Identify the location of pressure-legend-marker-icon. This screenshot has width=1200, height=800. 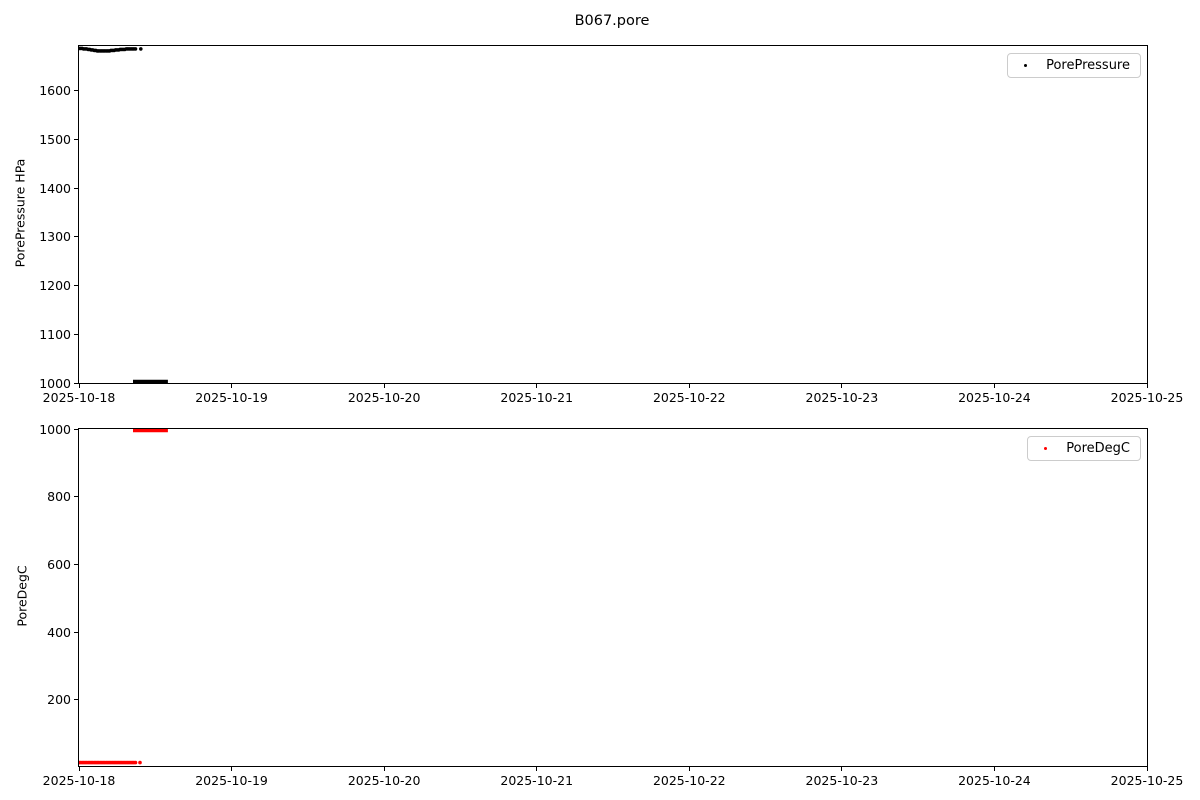
(1026, 65).